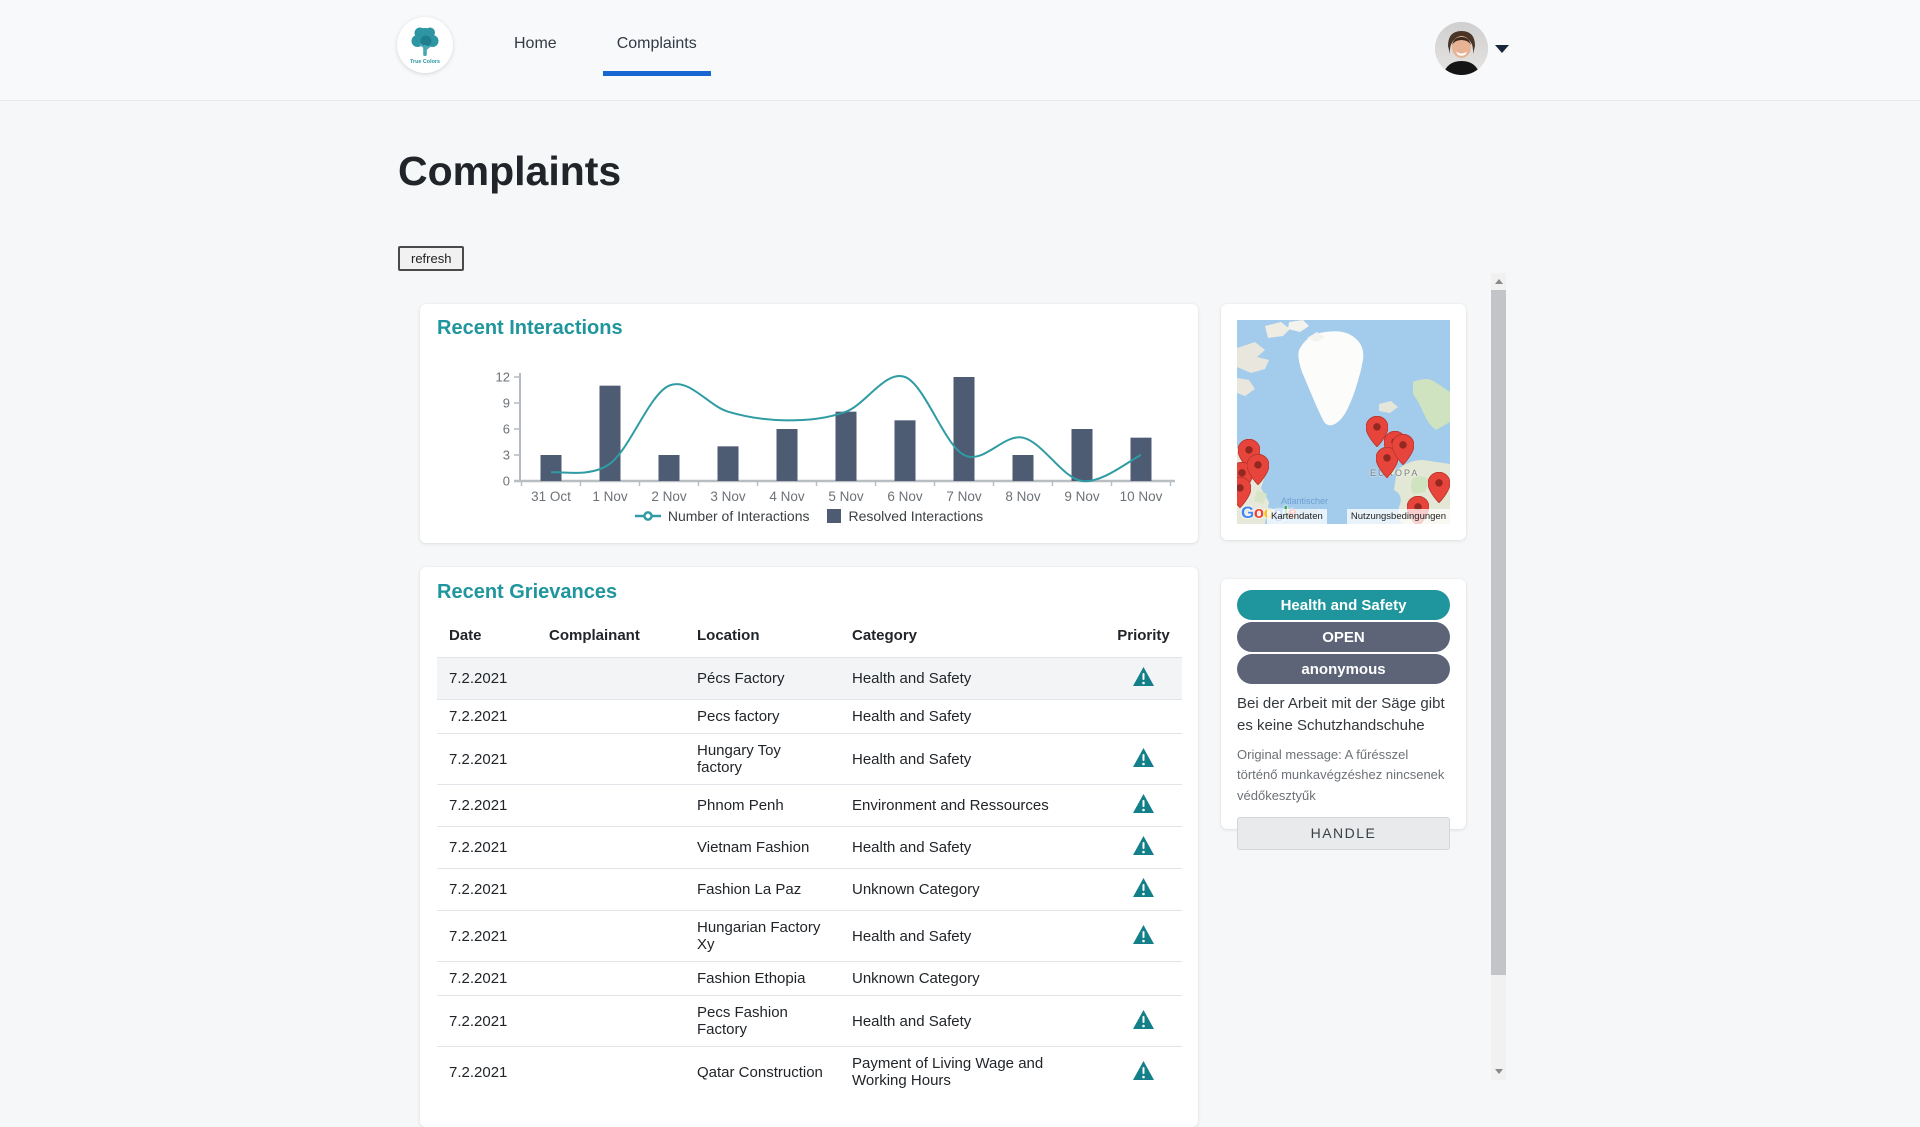  I want to click on bar-3 Nov, so click(728, 463).